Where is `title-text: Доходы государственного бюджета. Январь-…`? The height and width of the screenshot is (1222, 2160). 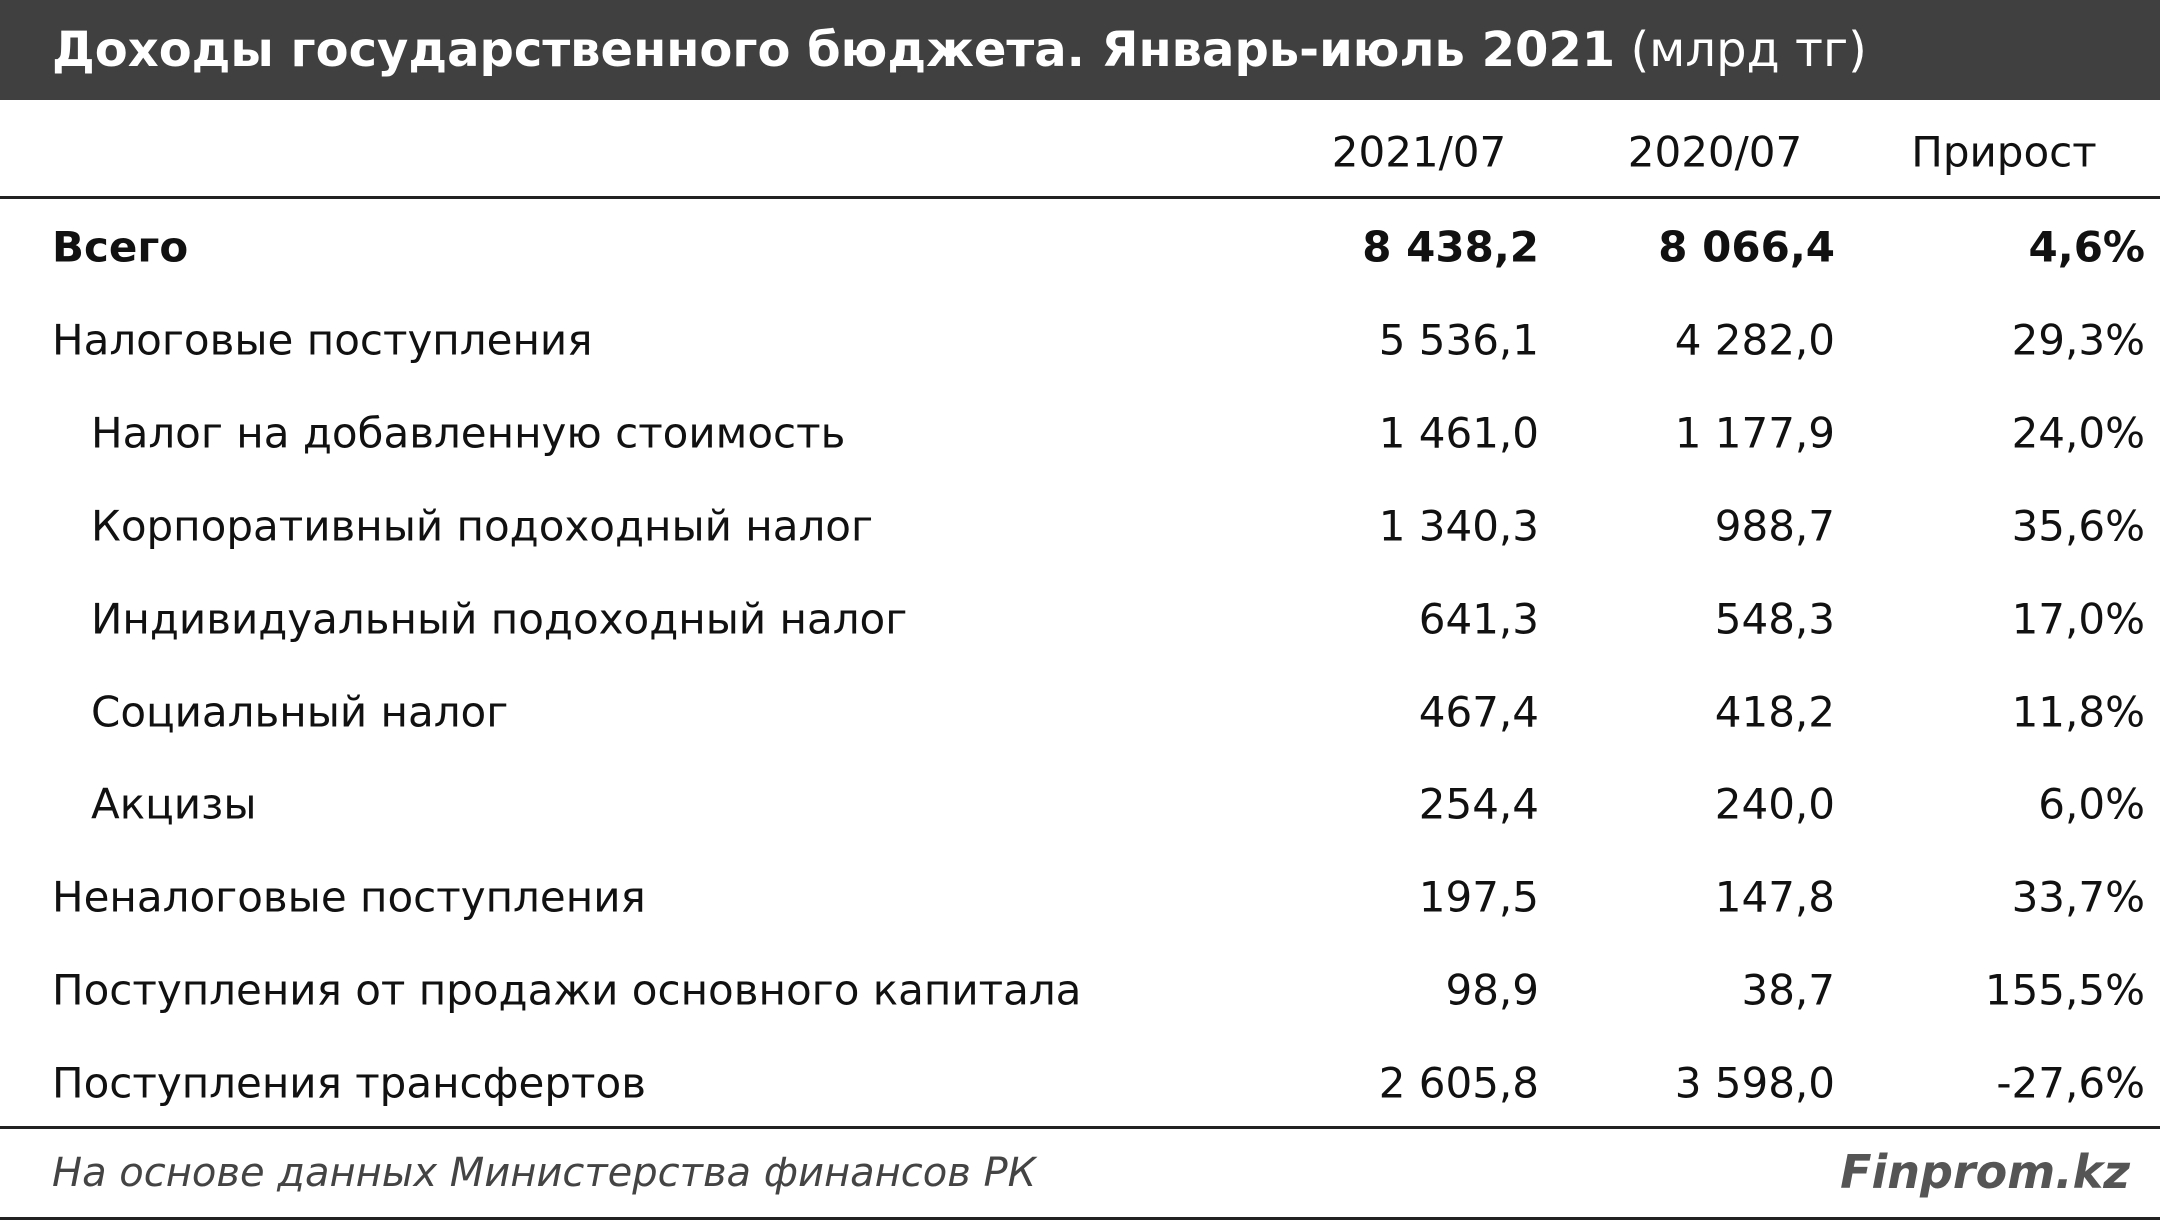 title-text: Доходы государственного бюджета. Январь-… is located at coordinates (834, 50).